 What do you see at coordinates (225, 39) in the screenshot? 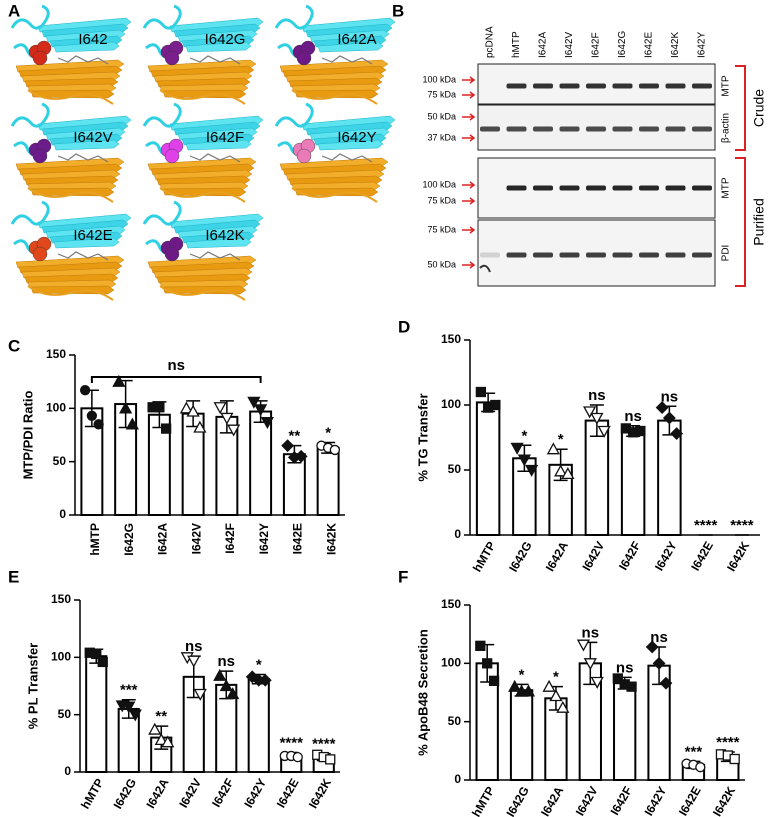
I see `structure-label: I642G` at bounding box center [225, 39].